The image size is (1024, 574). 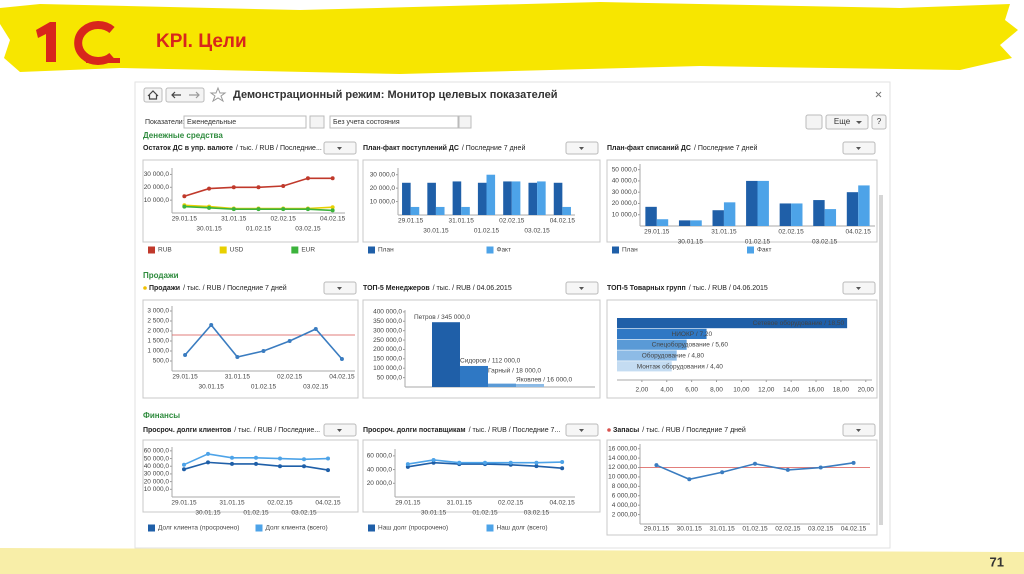 I want to click on chart-subtitle: / тыс. / RUB / 04.06.2015, so click(x=728, y=288).